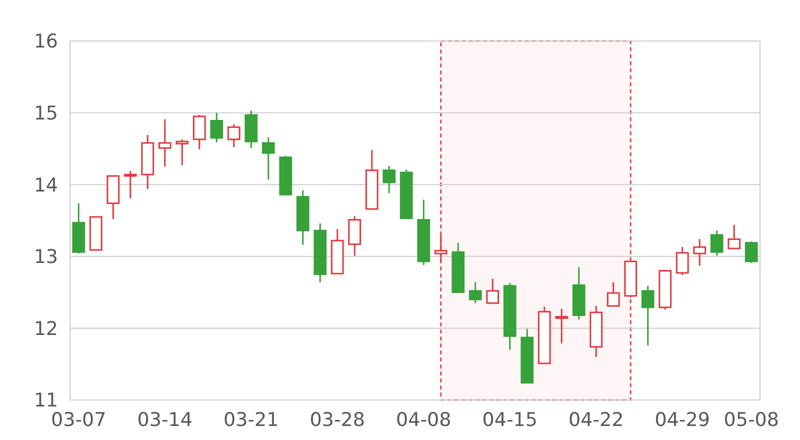 This screenshot has height=440, width=800. What do you see at coordinates (251, 420) in the screenshot?
I see `x-tick-label: 03-21` at bounding box center [251, 420].